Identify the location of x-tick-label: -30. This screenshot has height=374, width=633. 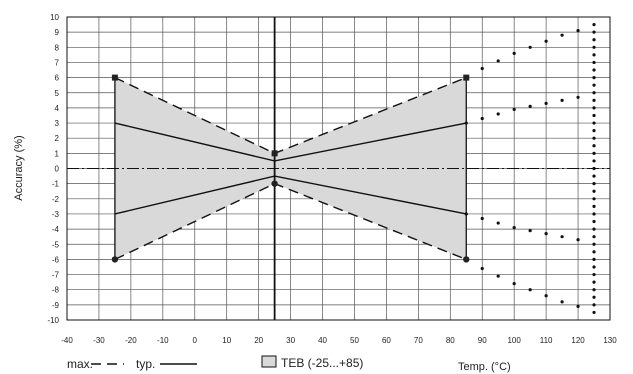
(99, 340).